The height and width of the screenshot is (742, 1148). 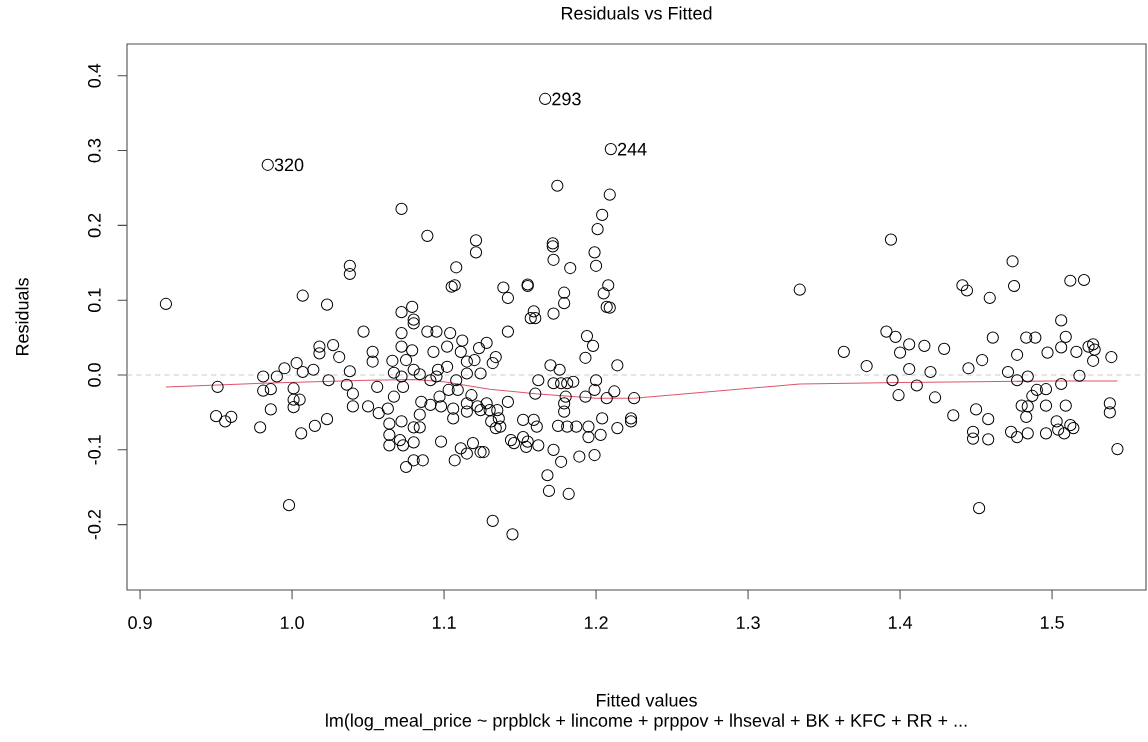 What do you see at coordinates (94, 75) in the screenshot?
I see `y-tick-label: 0.4` at bounding box center [94, 75].